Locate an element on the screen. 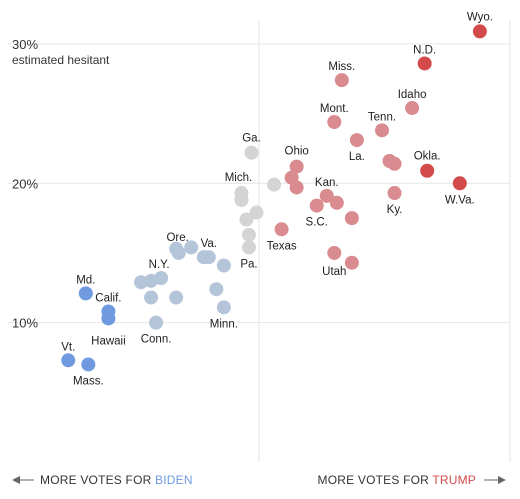  right-axis-caption: MORE VOTES FOR TRUMP is located at coordinates (397, 480).